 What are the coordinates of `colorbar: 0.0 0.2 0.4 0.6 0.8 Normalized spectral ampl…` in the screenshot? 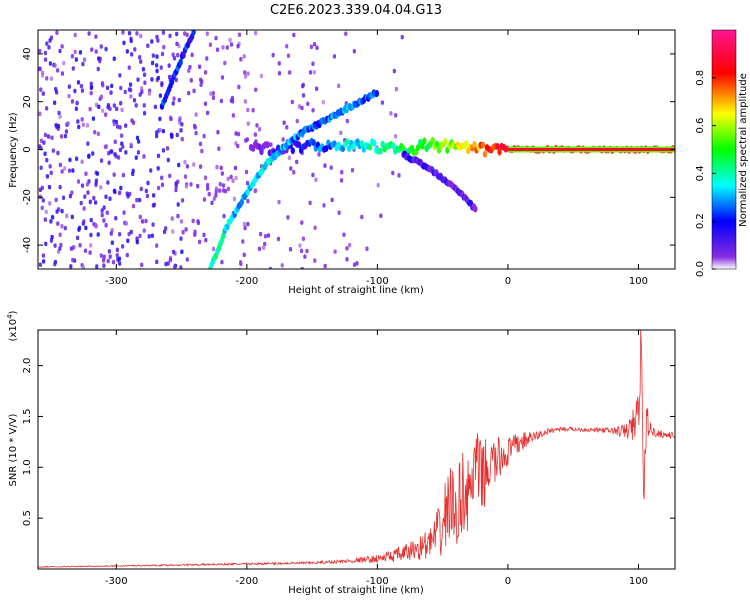 It's located at (722, 153).